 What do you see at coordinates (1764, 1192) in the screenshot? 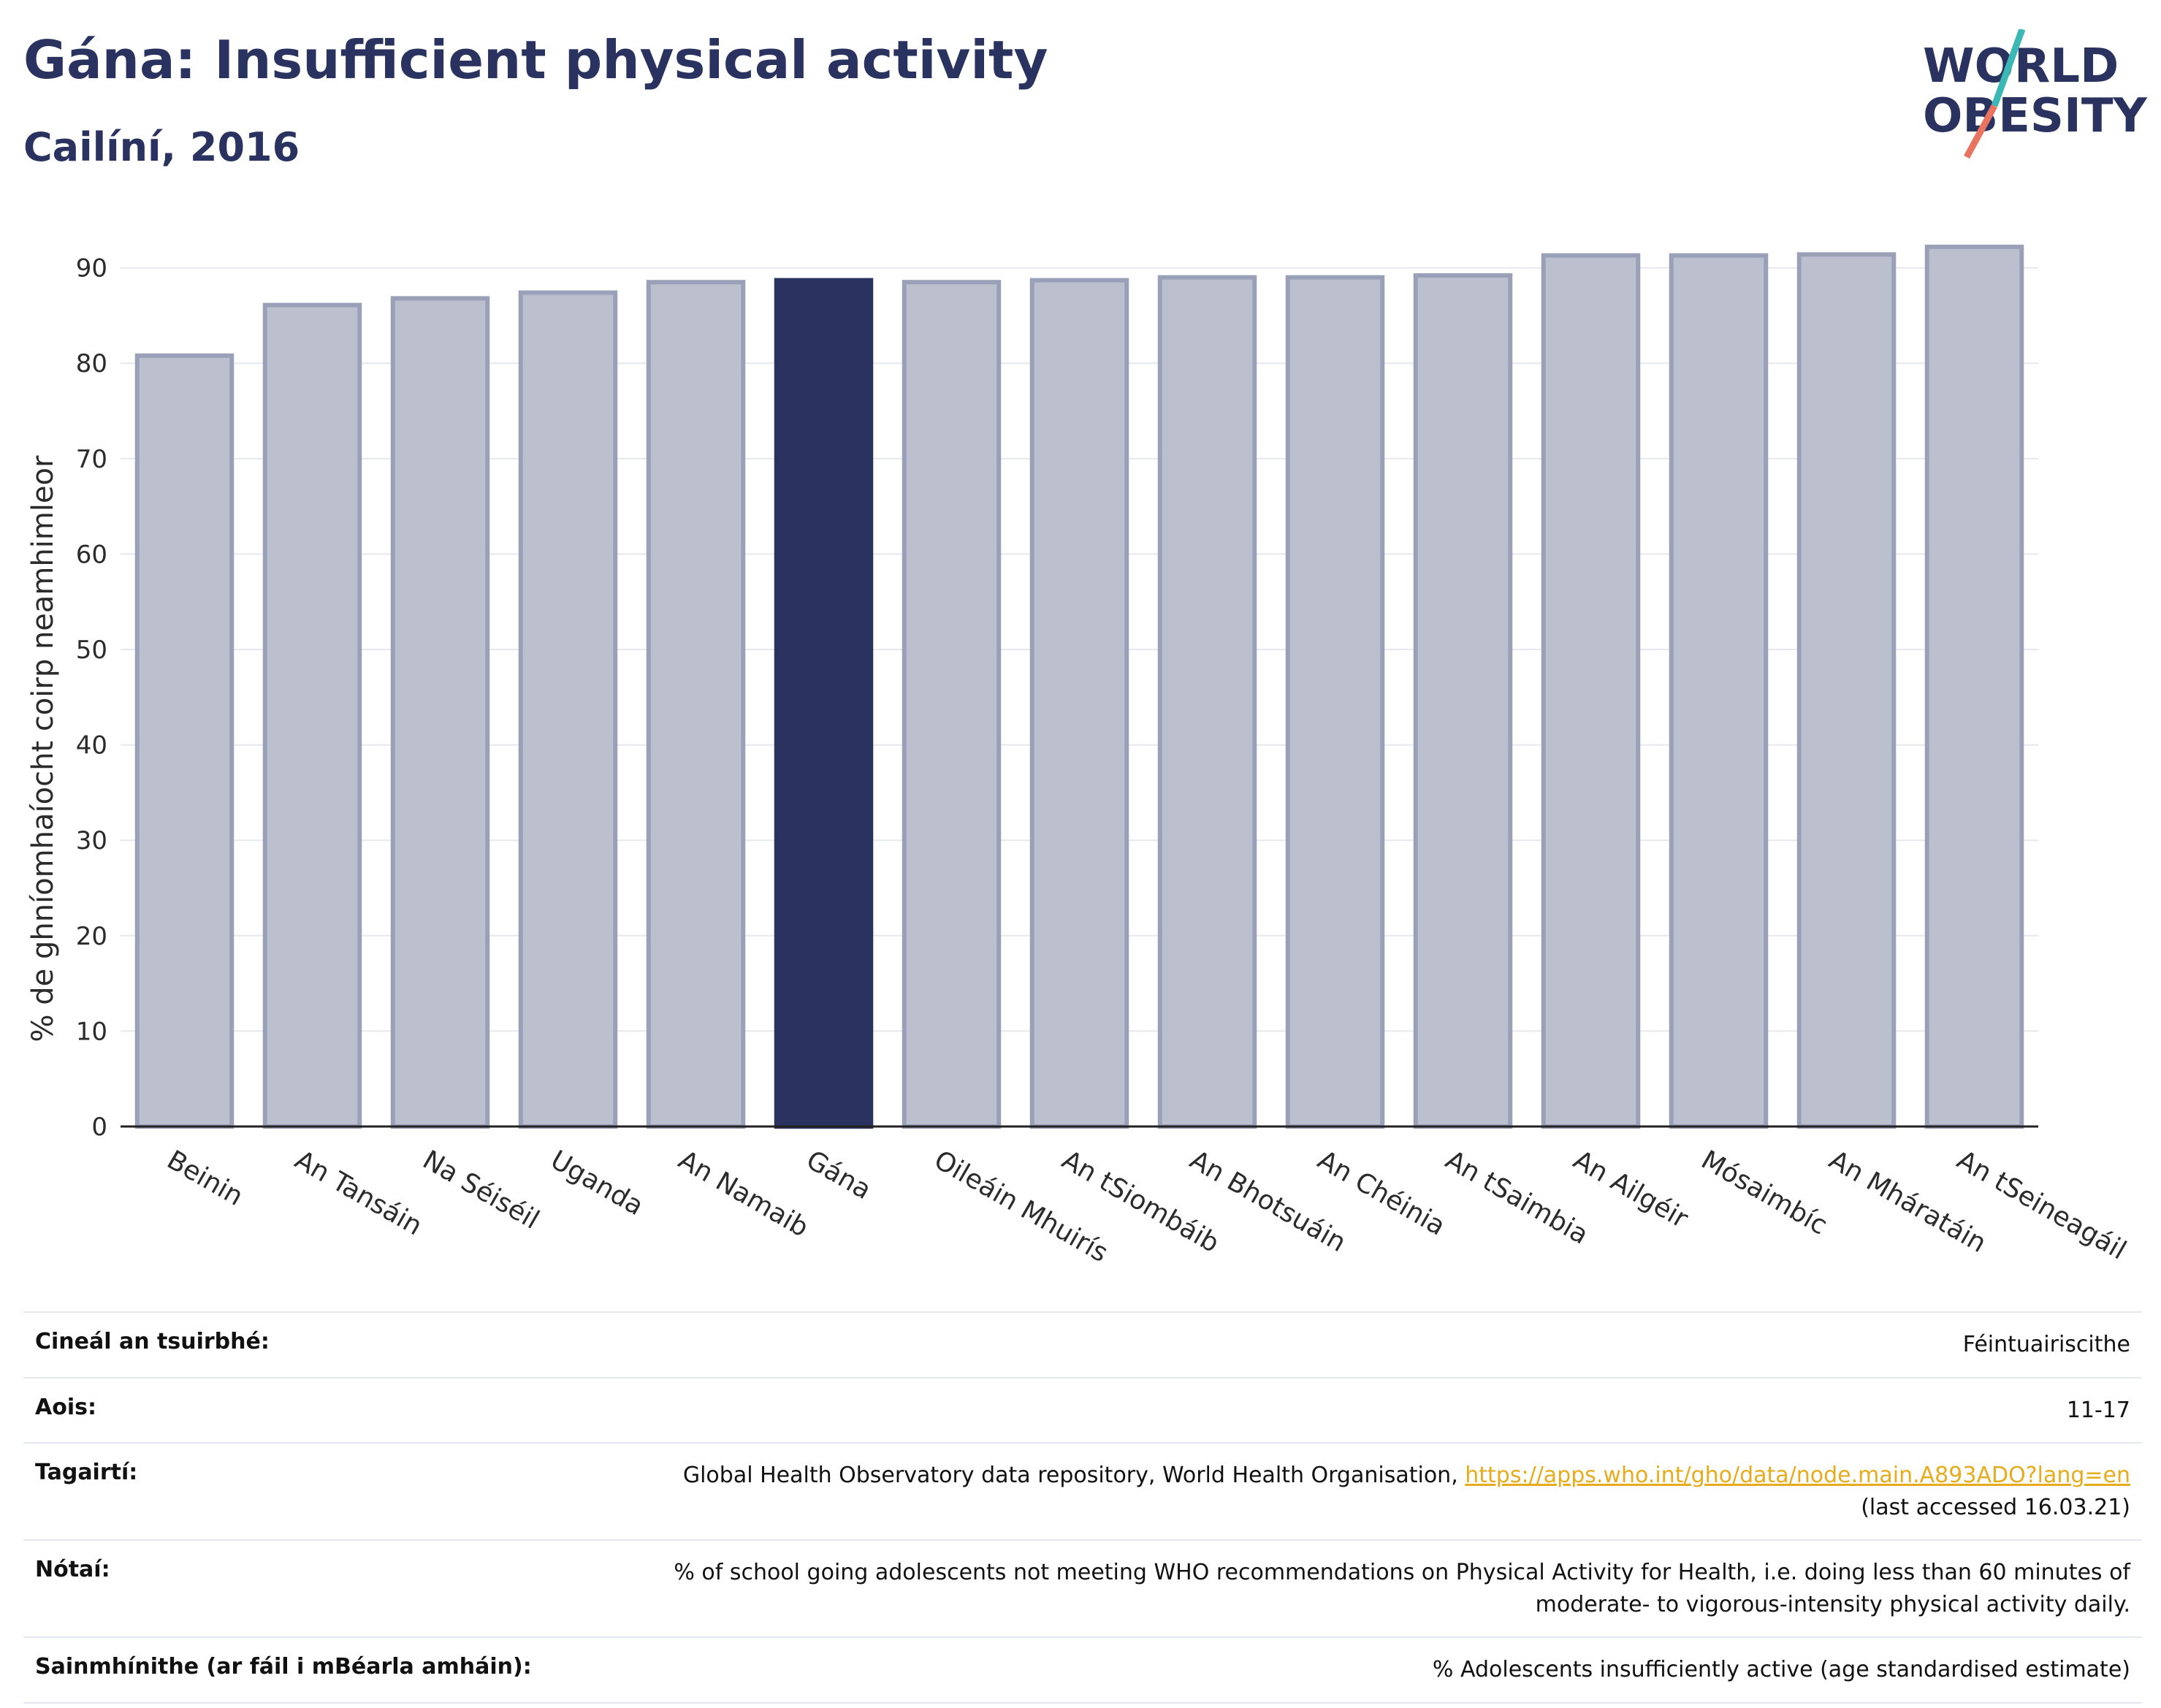
I see `x-tick-label: Mósaimbíc` at bounding box center [1764, 1192].